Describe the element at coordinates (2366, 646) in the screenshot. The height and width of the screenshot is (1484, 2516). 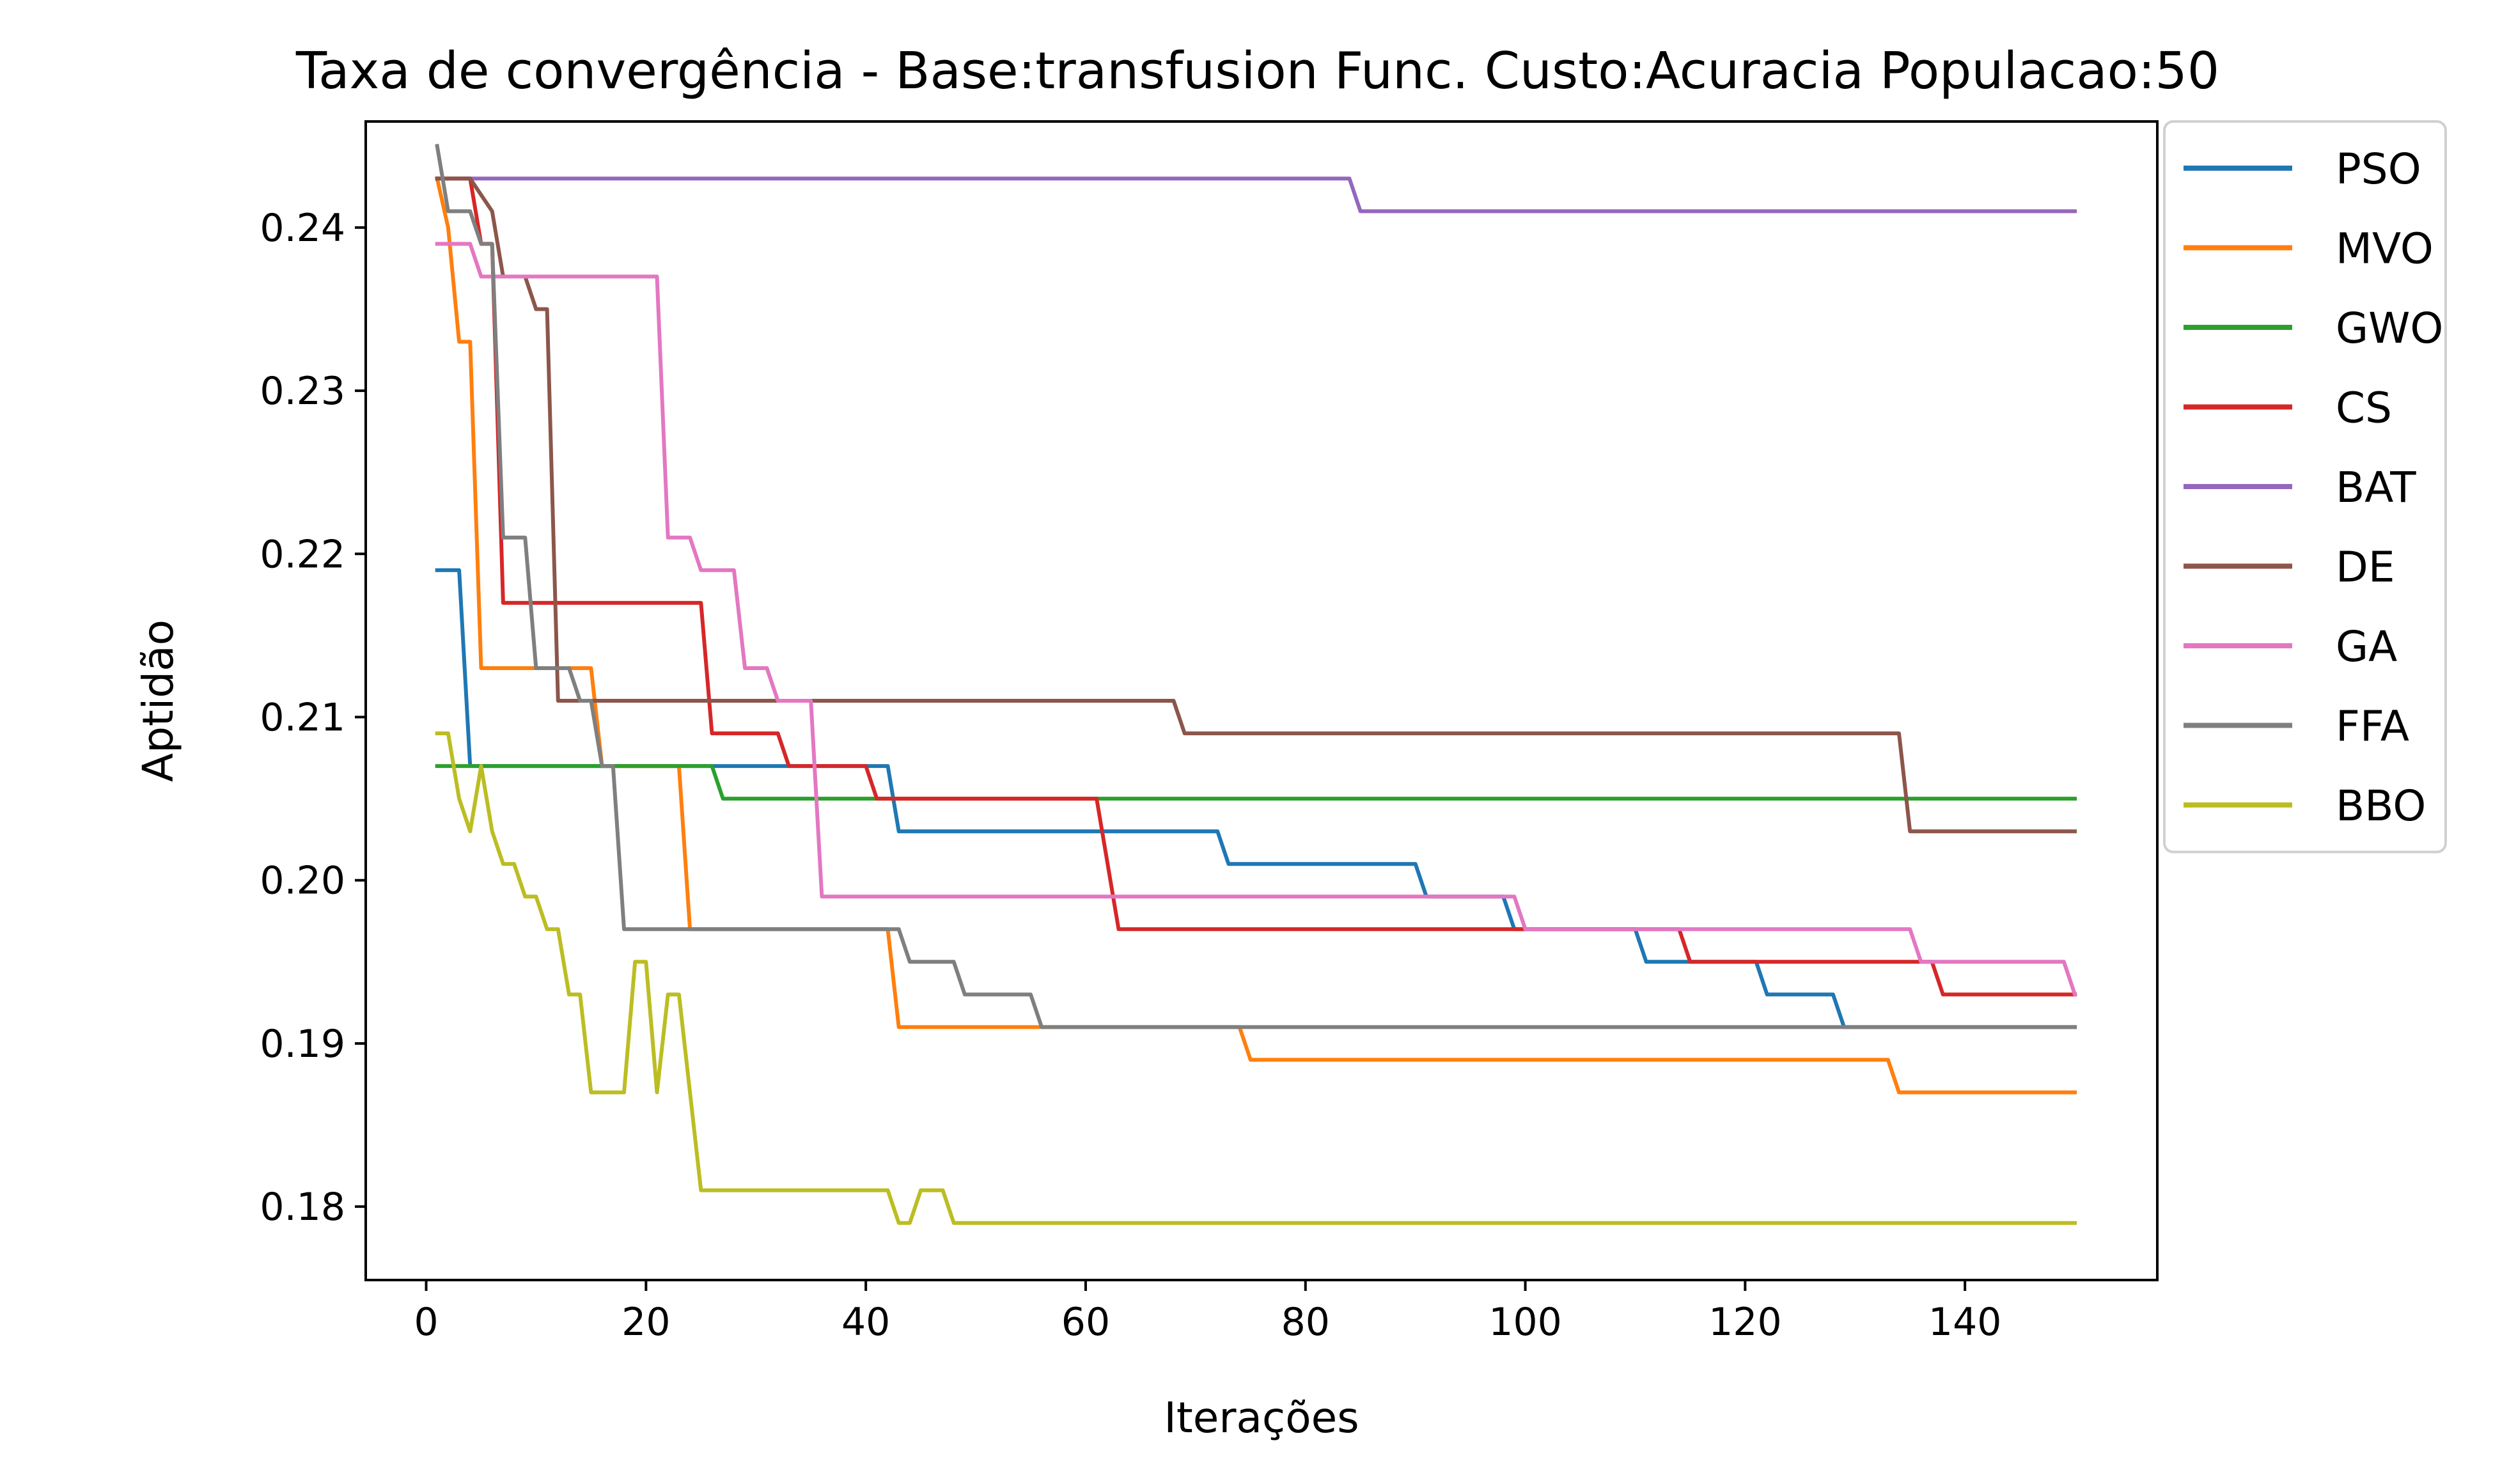
I see `legend-label: GA` at that location.